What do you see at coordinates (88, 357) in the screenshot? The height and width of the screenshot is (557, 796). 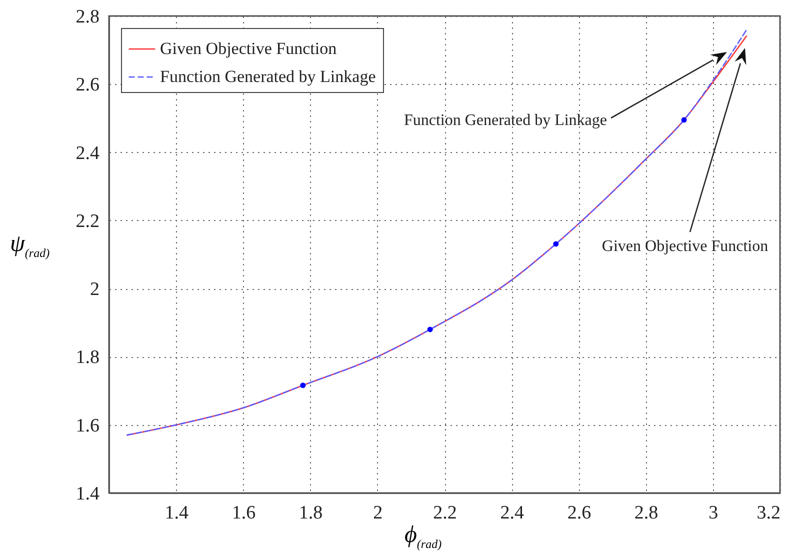 I see `y-tick-label: 1.8` at bounding box center [88, 357].